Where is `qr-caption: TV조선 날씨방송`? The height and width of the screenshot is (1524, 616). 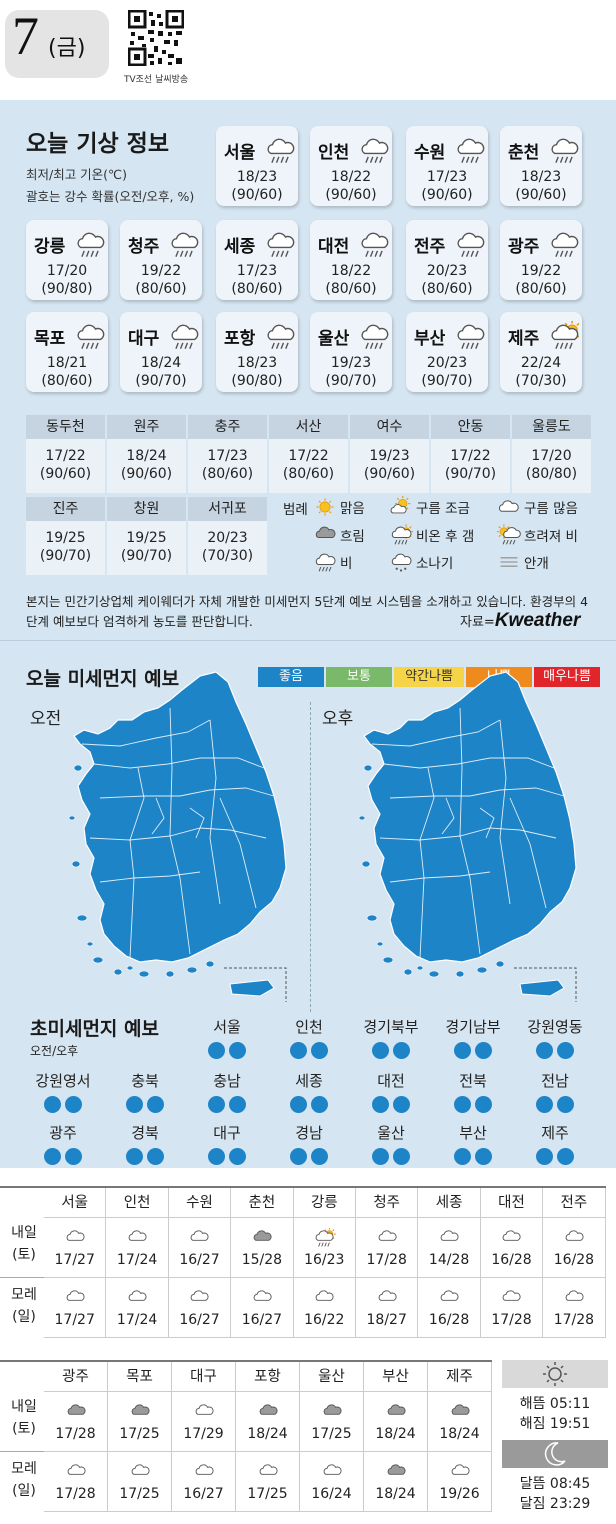 qr-caption: TV조선 날씨방송 is located at coordinates (156, 80).